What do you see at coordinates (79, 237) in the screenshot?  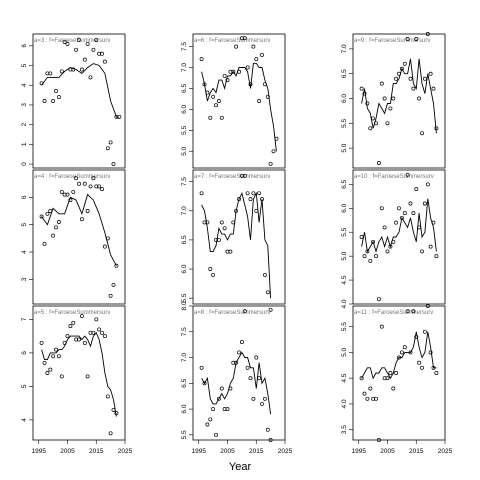 I see `panel-frame` at bounding box center [79, 237].